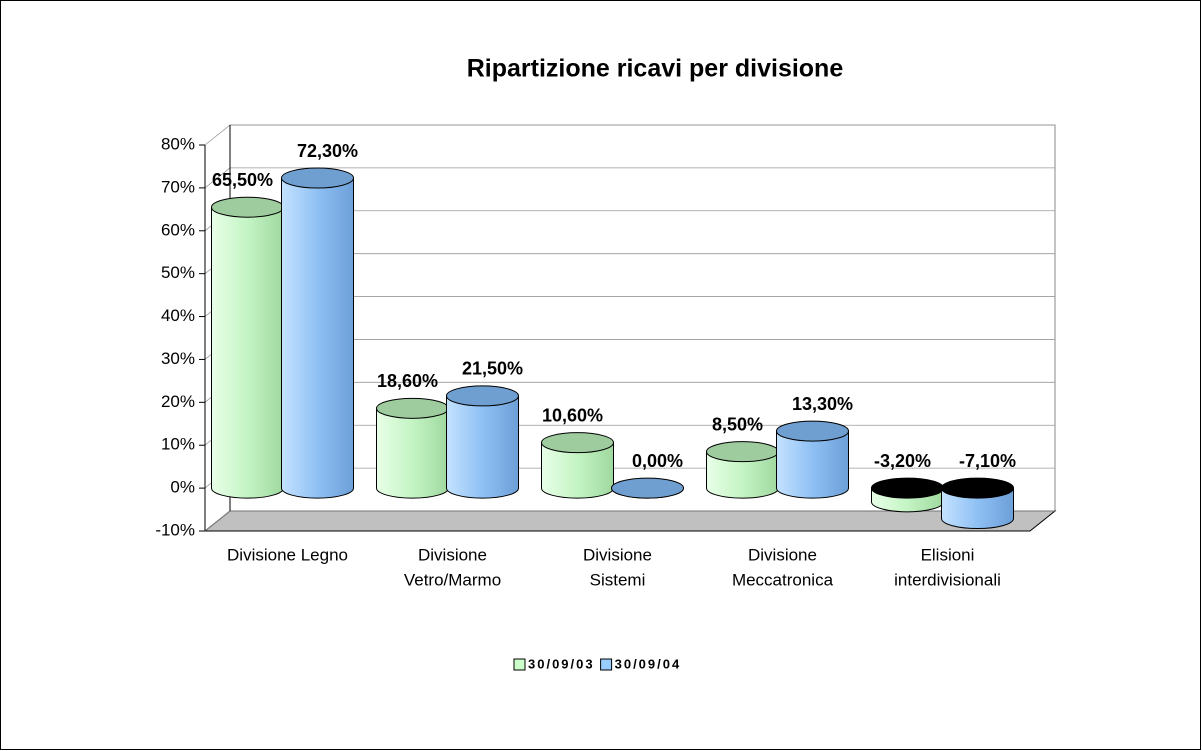  What do you see at coordinates (902, 461) in the screenshot?
I see `value-label: -3,20%` at bounding box center [902, 461].